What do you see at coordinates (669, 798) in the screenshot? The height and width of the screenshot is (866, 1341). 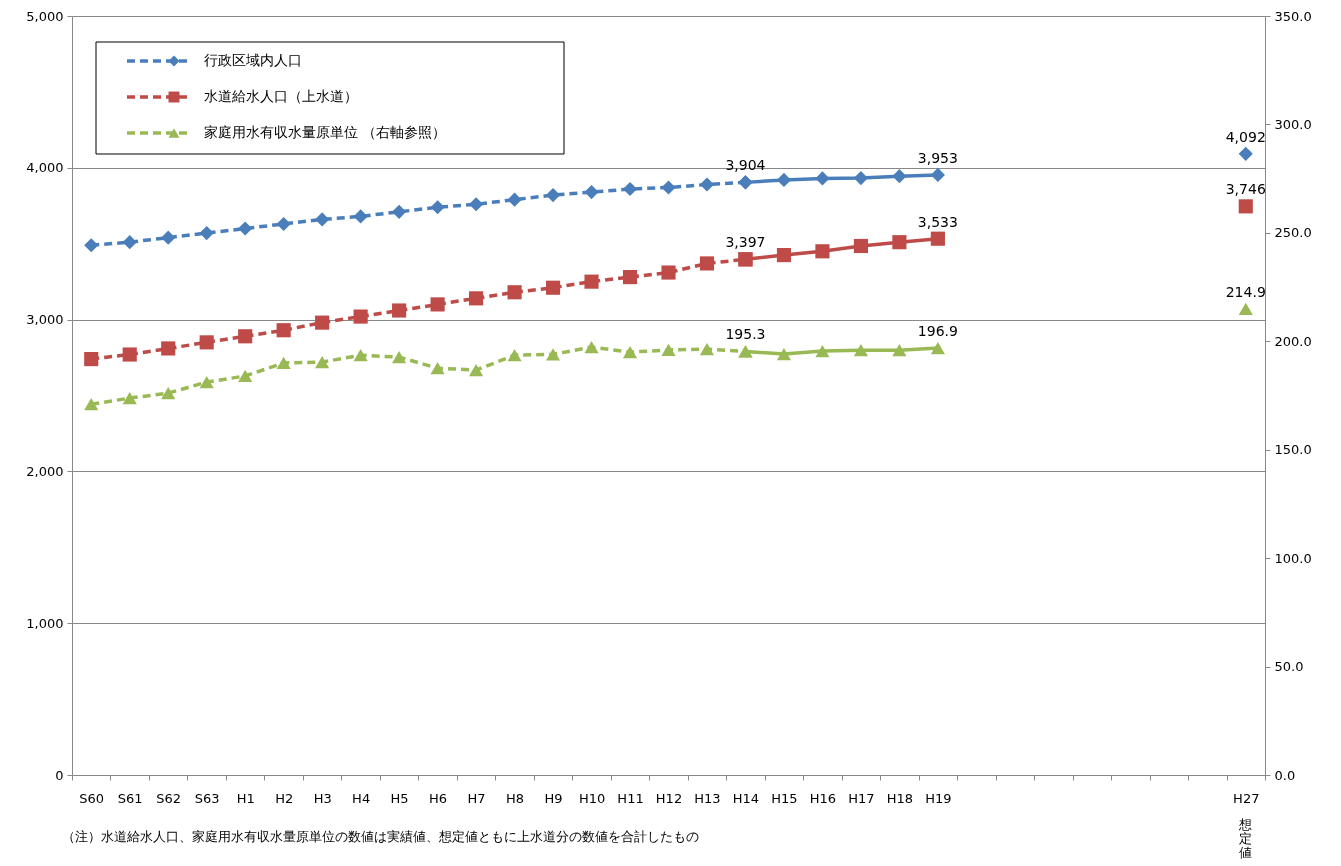 I see `x-tick-label: H12` at bounding box center [669, 798].